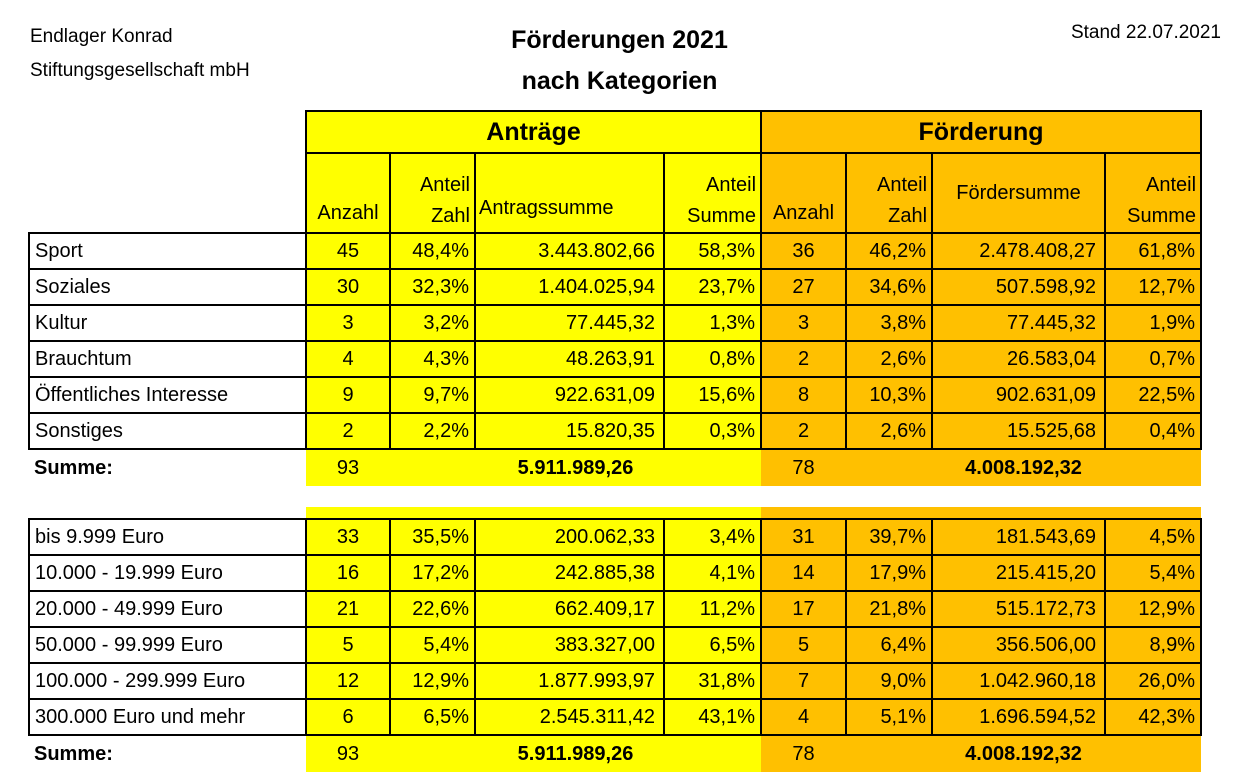 The height and width of the screenshot is (773, 1239). I want to click on foerderung-anzahl-cell: 3, so click(804, 323).